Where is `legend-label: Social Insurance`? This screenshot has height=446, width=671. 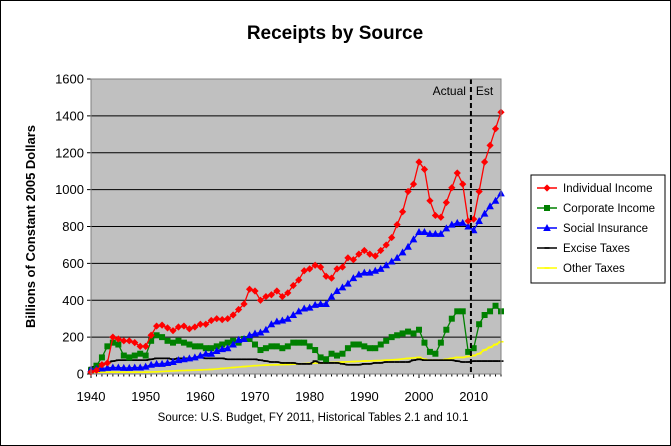 legend-label: Social Insurance is located at coordinates (605, 229).